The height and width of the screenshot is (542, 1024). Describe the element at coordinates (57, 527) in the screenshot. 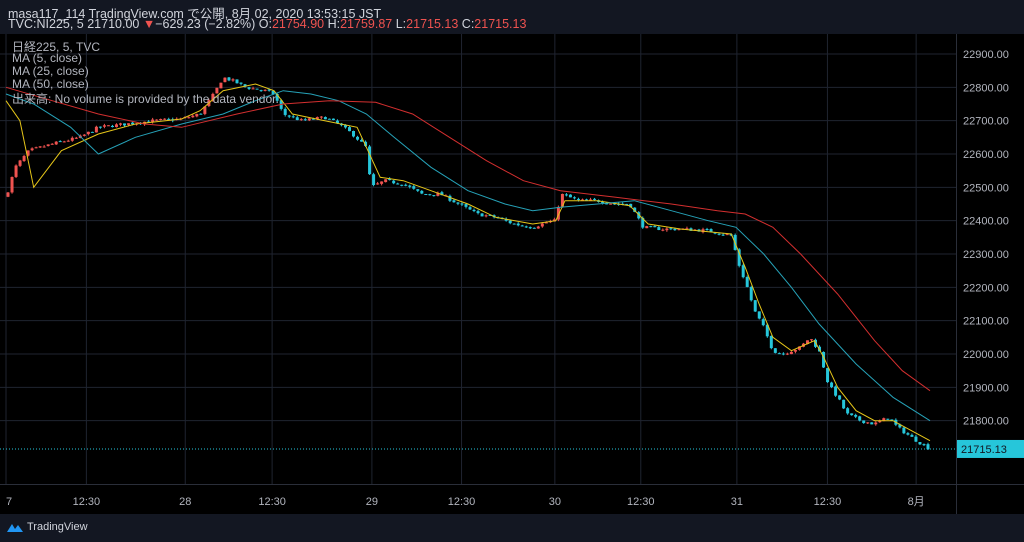

I see `brand-label: TradingView` at that location.